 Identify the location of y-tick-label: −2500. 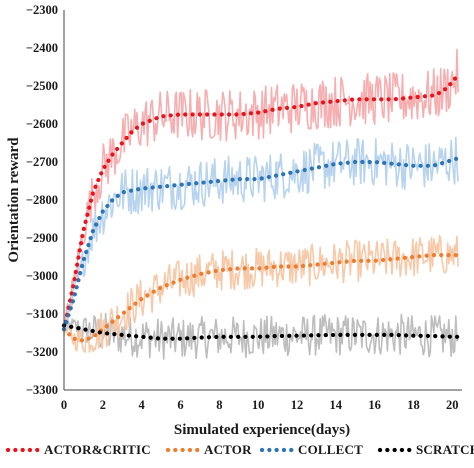
(42, 86).